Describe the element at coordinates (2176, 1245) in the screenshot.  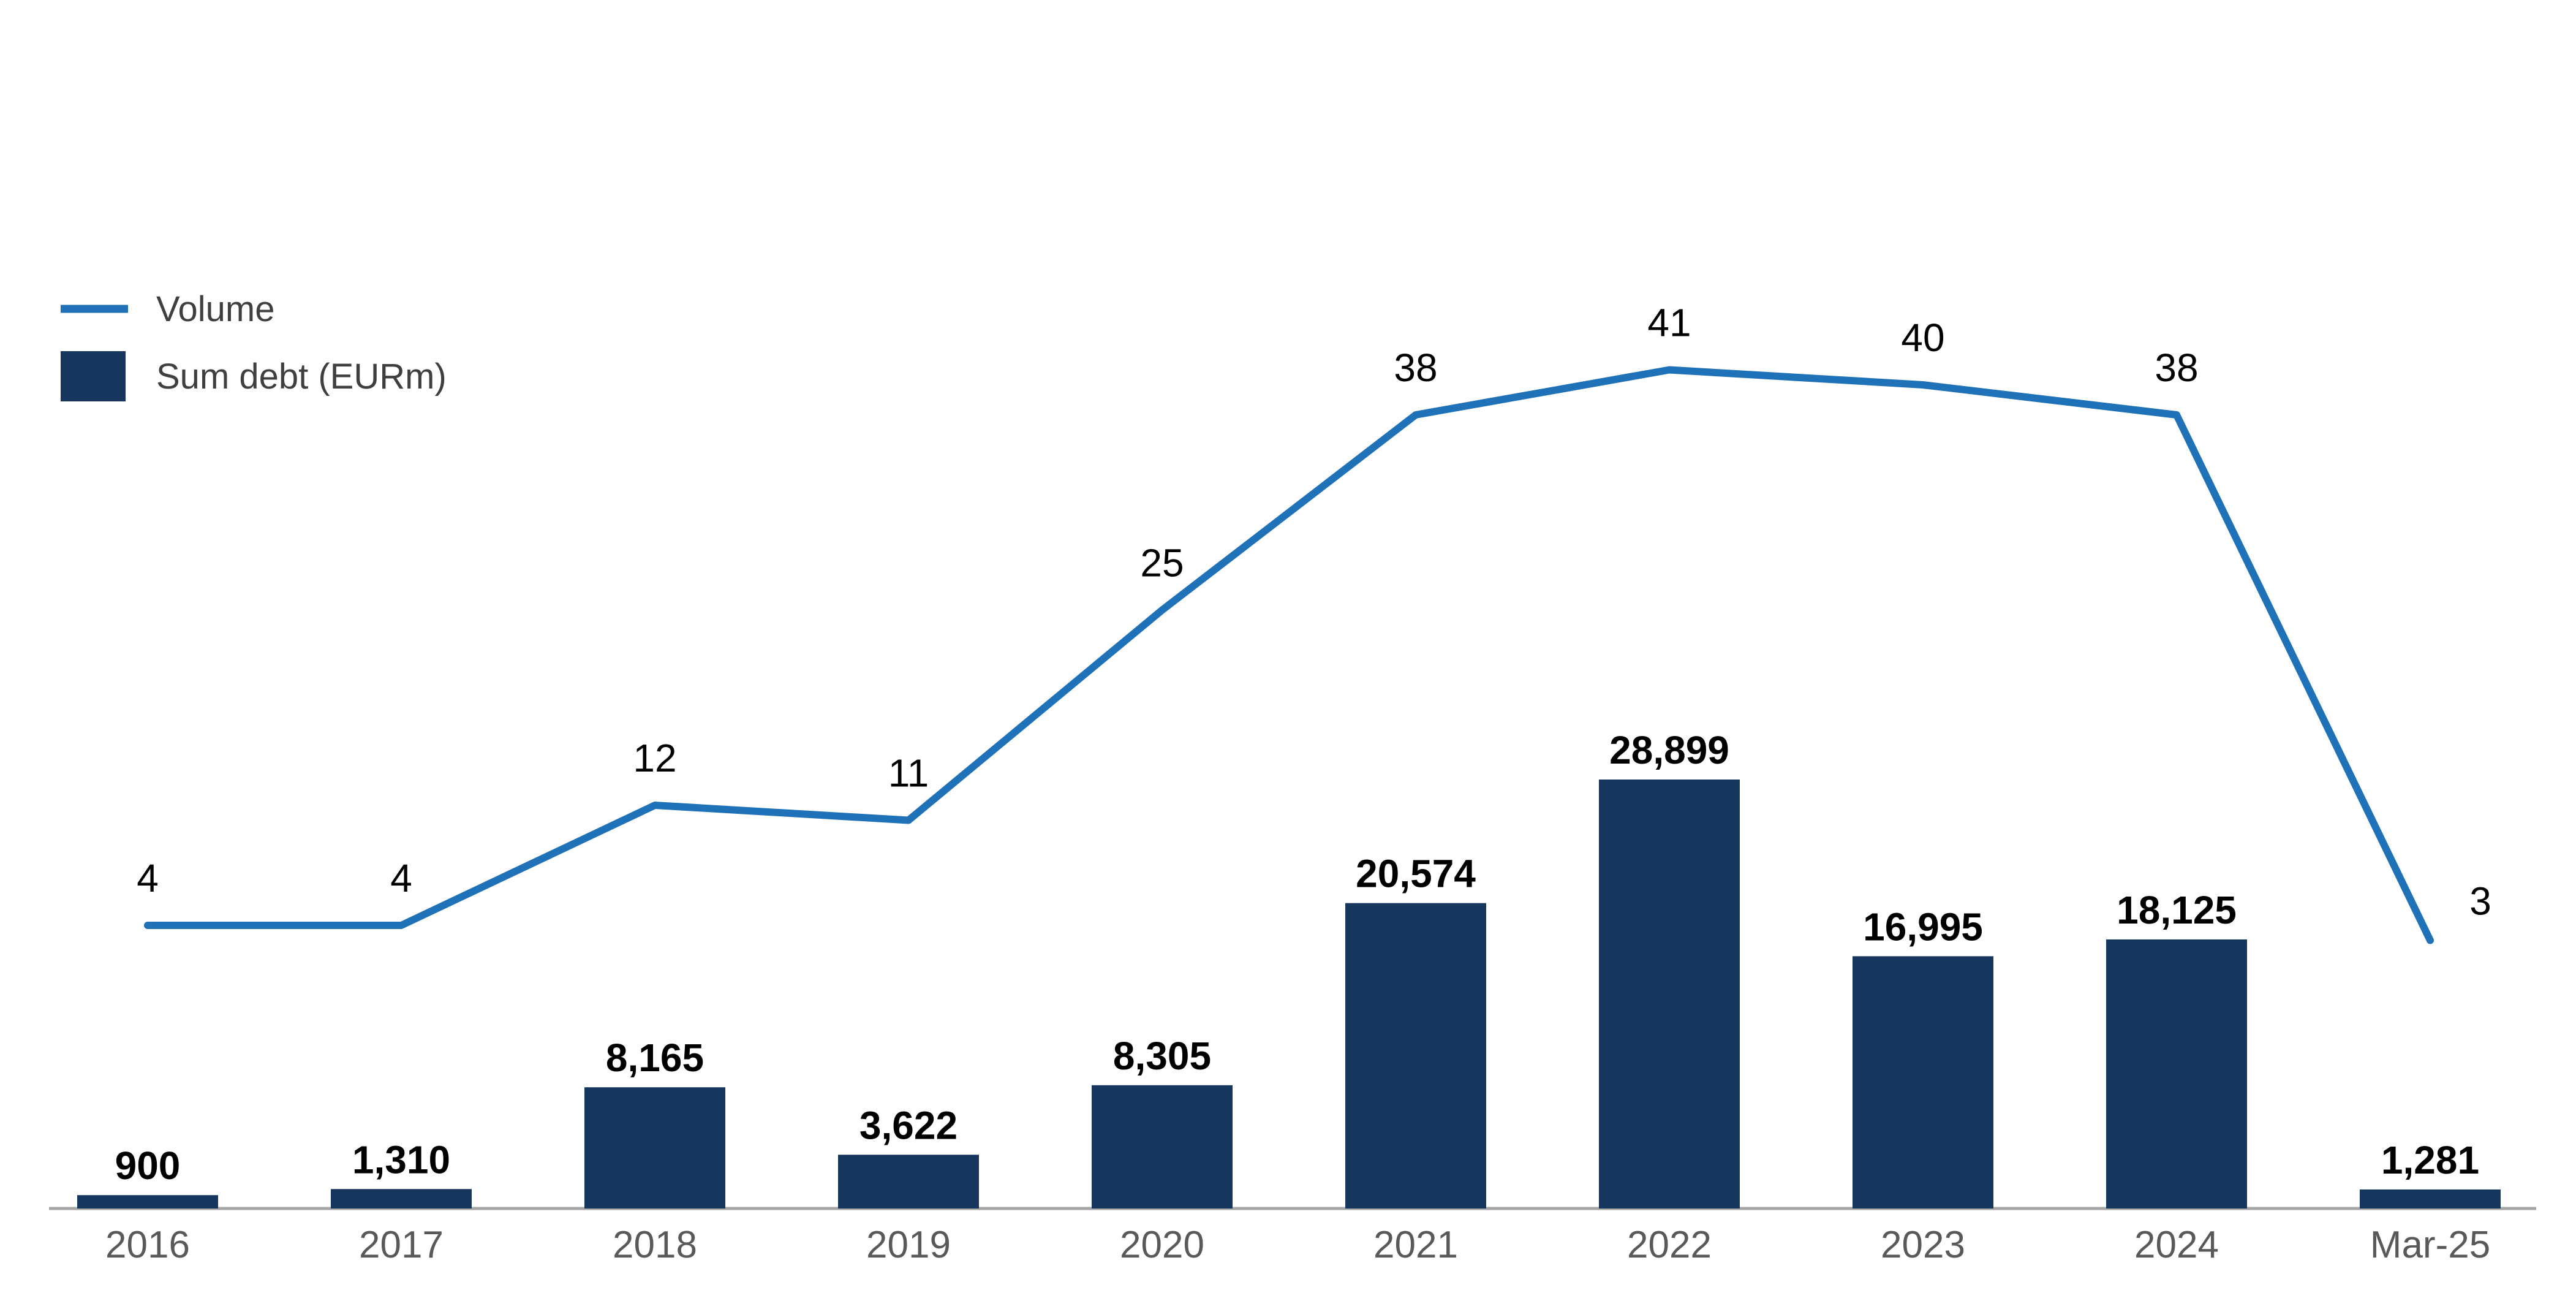
I see `category-label-2024: 2024` at that location.